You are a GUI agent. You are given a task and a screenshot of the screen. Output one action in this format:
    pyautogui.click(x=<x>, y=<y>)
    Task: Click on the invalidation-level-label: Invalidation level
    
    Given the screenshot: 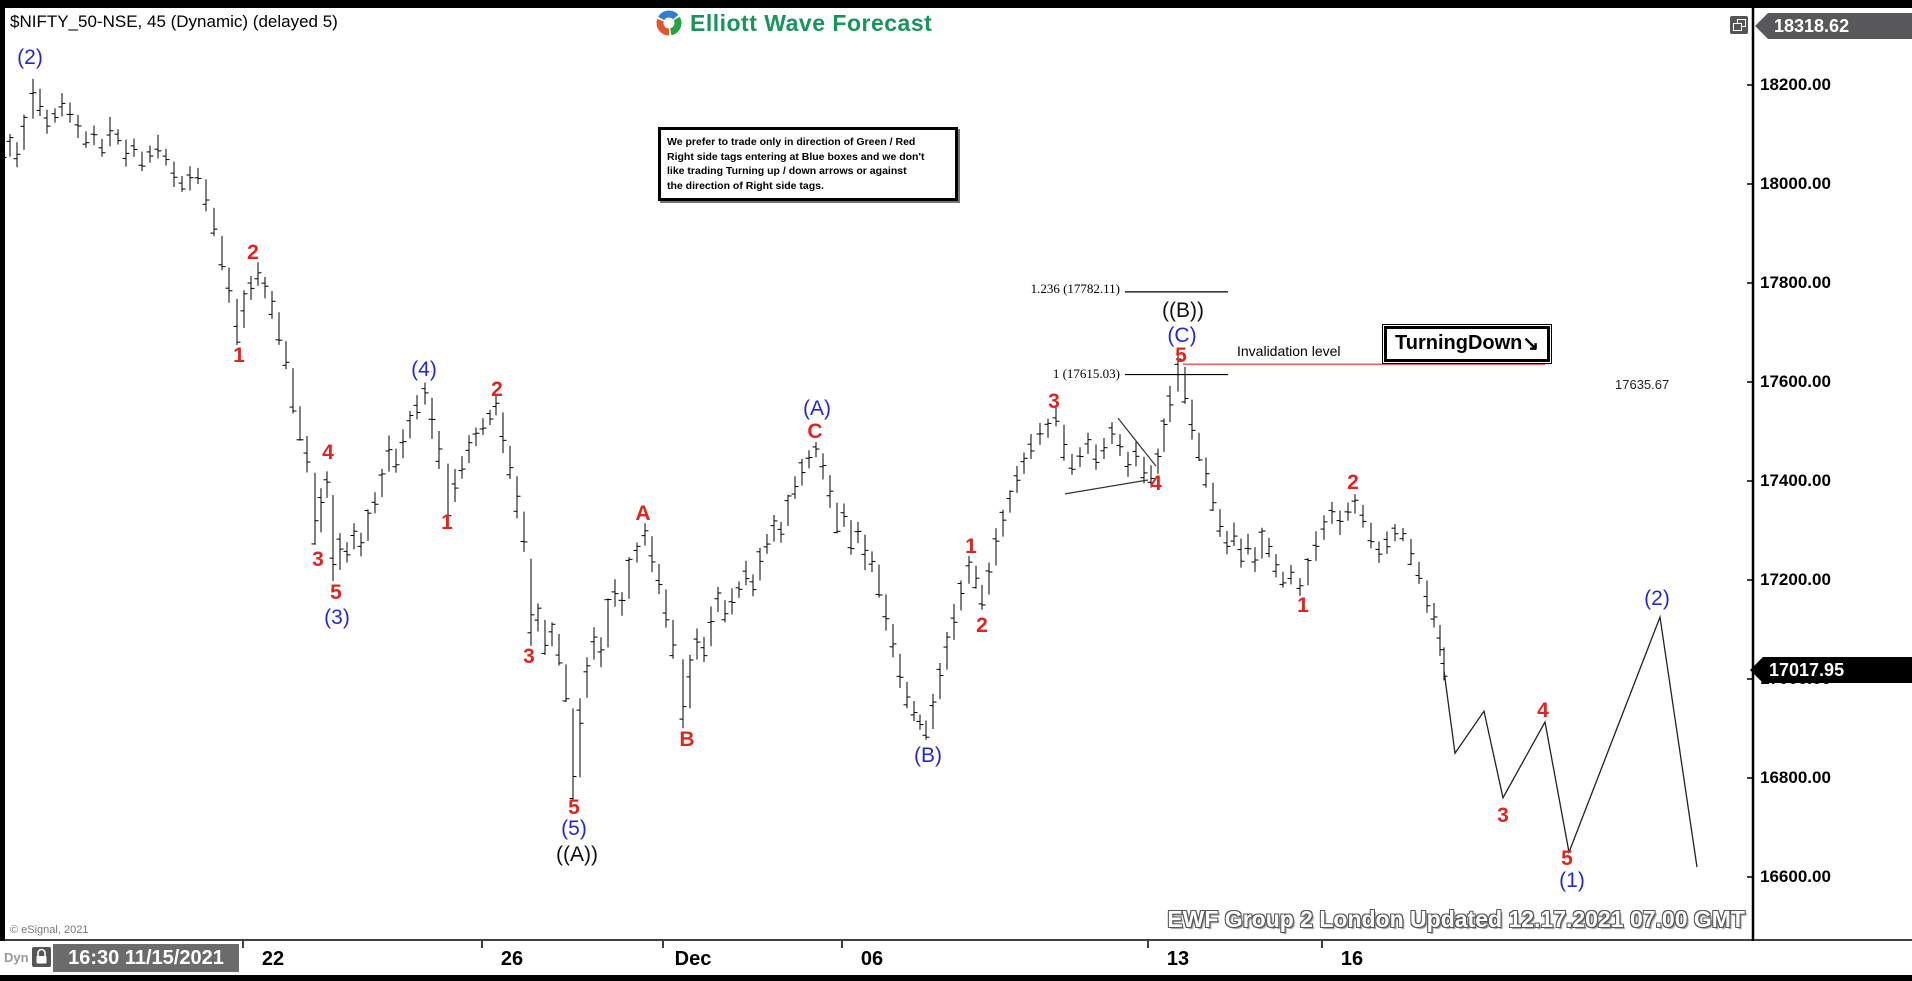 What is the action you would take?
    pyautogui.click(x=1289, y=351)
    